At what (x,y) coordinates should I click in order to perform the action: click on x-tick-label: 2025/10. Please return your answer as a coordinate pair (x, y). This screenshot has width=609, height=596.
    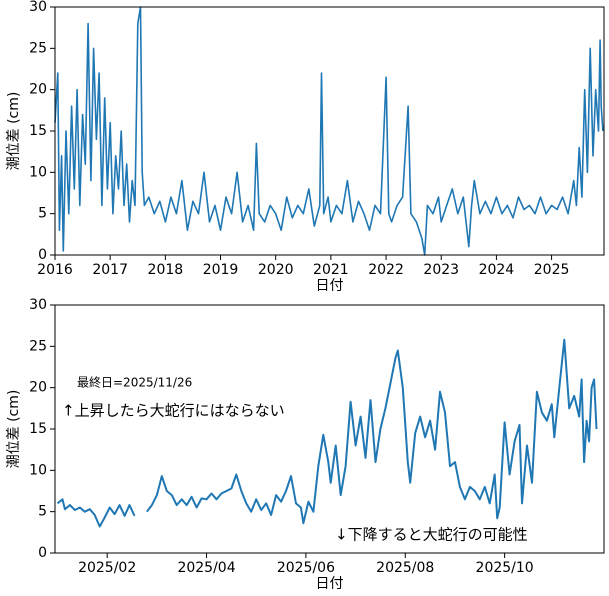
    Looking at the image, I should click on (505, 568).